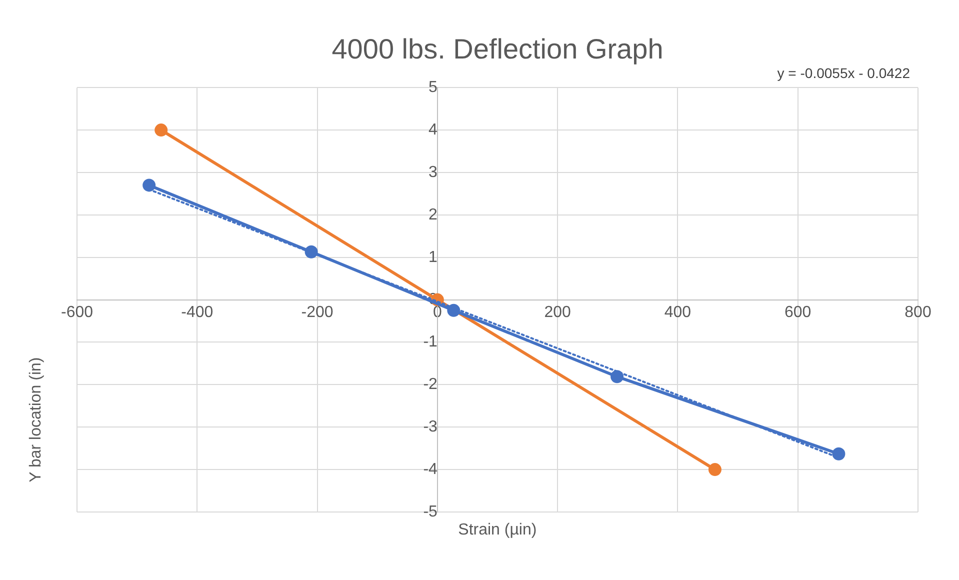 This screenshot has width=959, height=580. What do you see at coordinates (197, 312) in the screenshot?
I see `x-tick-label: -400` at bounding box center [197, 312].